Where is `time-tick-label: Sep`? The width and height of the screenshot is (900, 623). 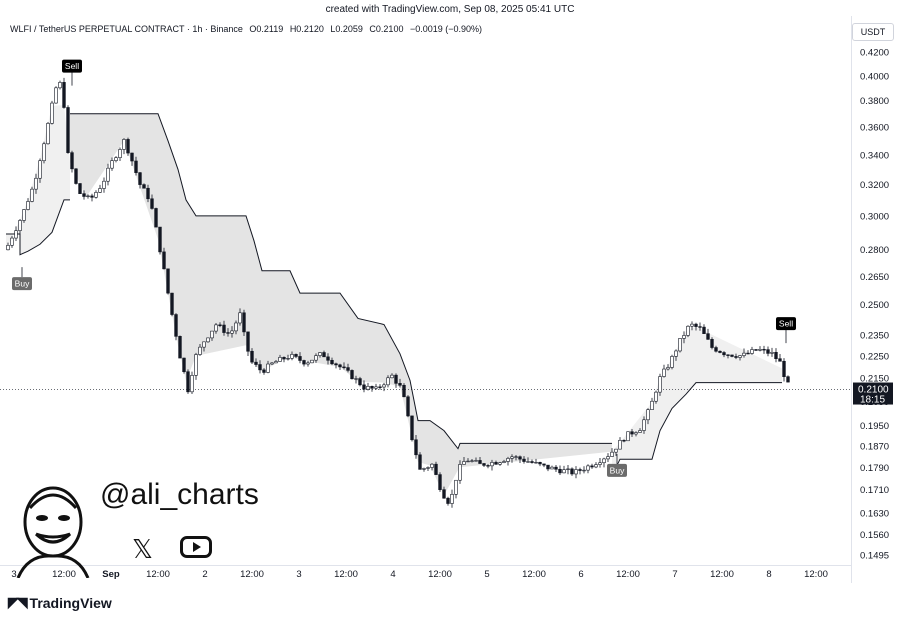
time-tick-label: Sep is located at coordinates (111, 574).